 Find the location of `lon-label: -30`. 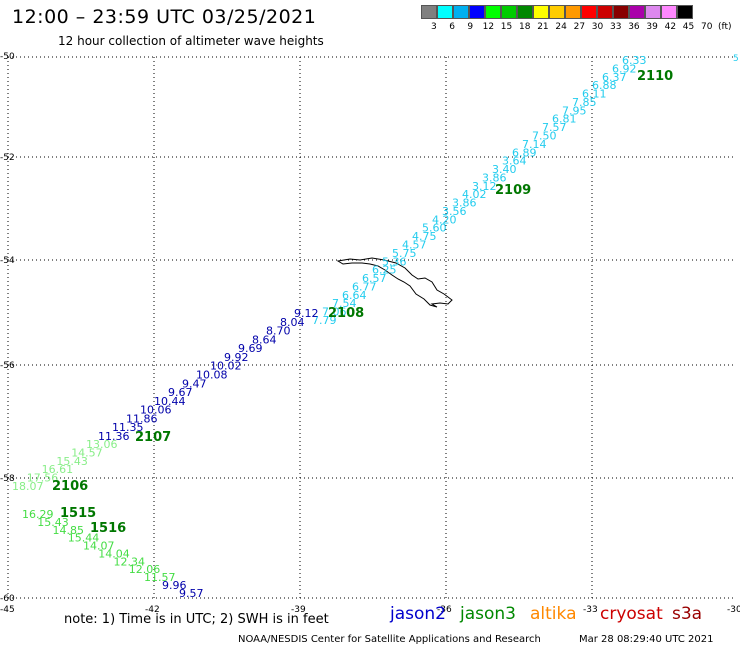

lon-label: -30 is located at coordinates (733, 610).